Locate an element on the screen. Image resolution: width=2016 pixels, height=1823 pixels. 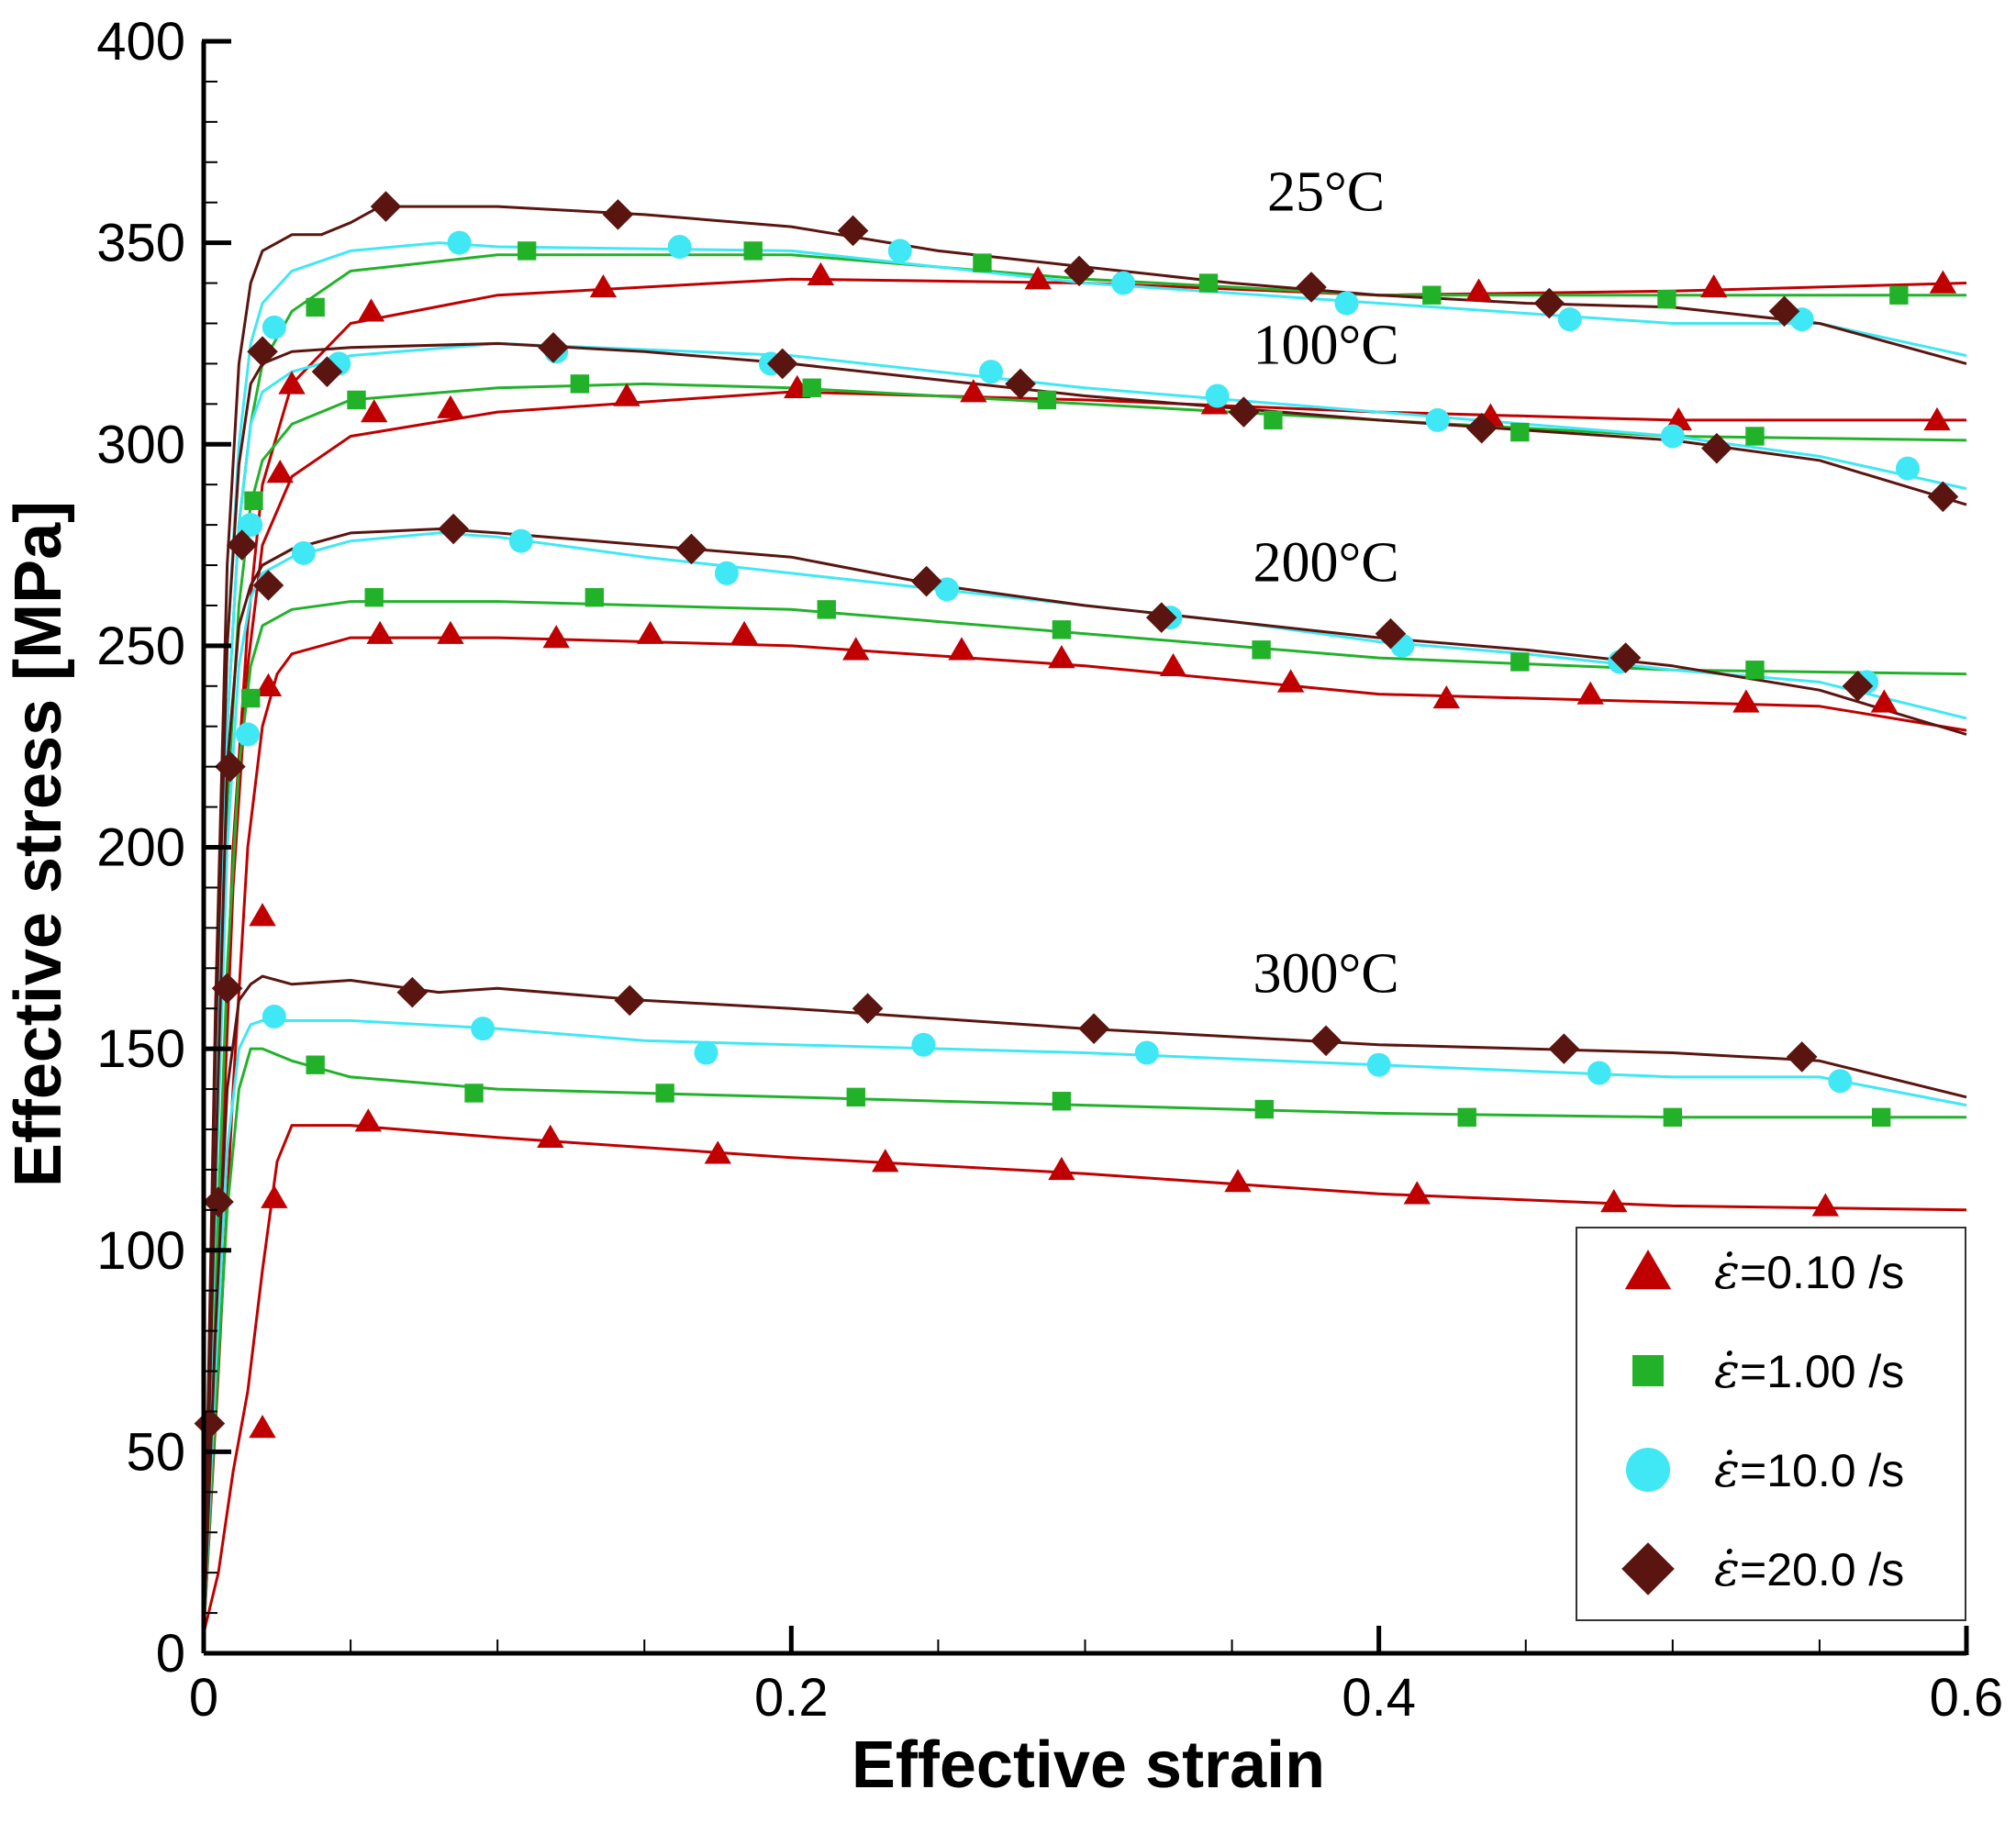
x-tick-label: 0 is located at coordinates (203, 1698).